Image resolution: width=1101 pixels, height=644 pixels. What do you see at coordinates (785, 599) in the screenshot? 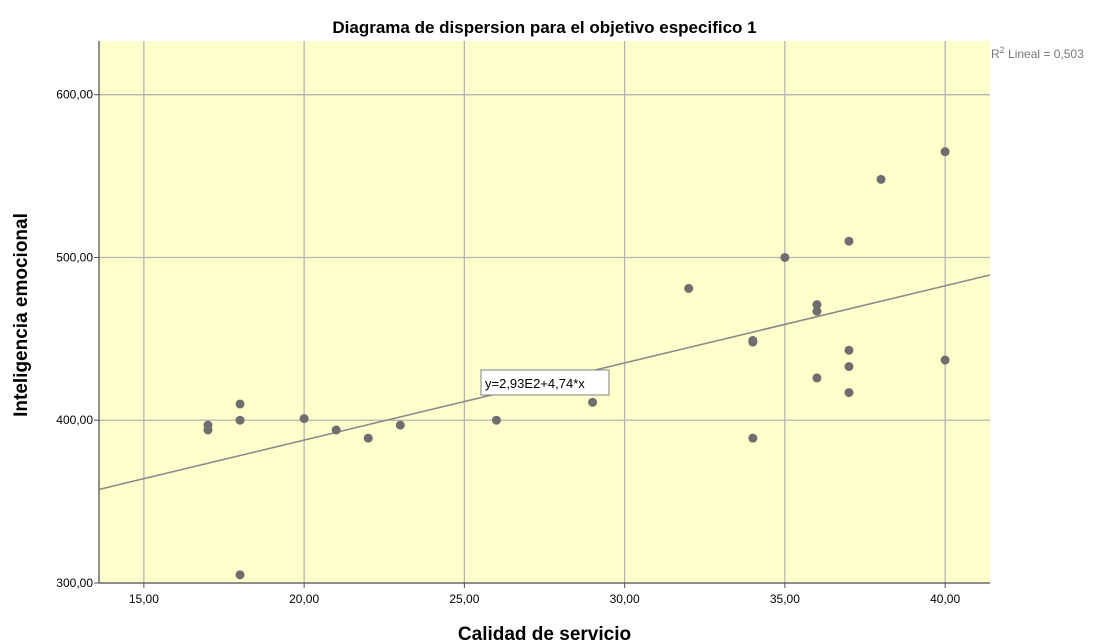
I see `x-tick-label: 35,00` at bounding box center [785, 599].